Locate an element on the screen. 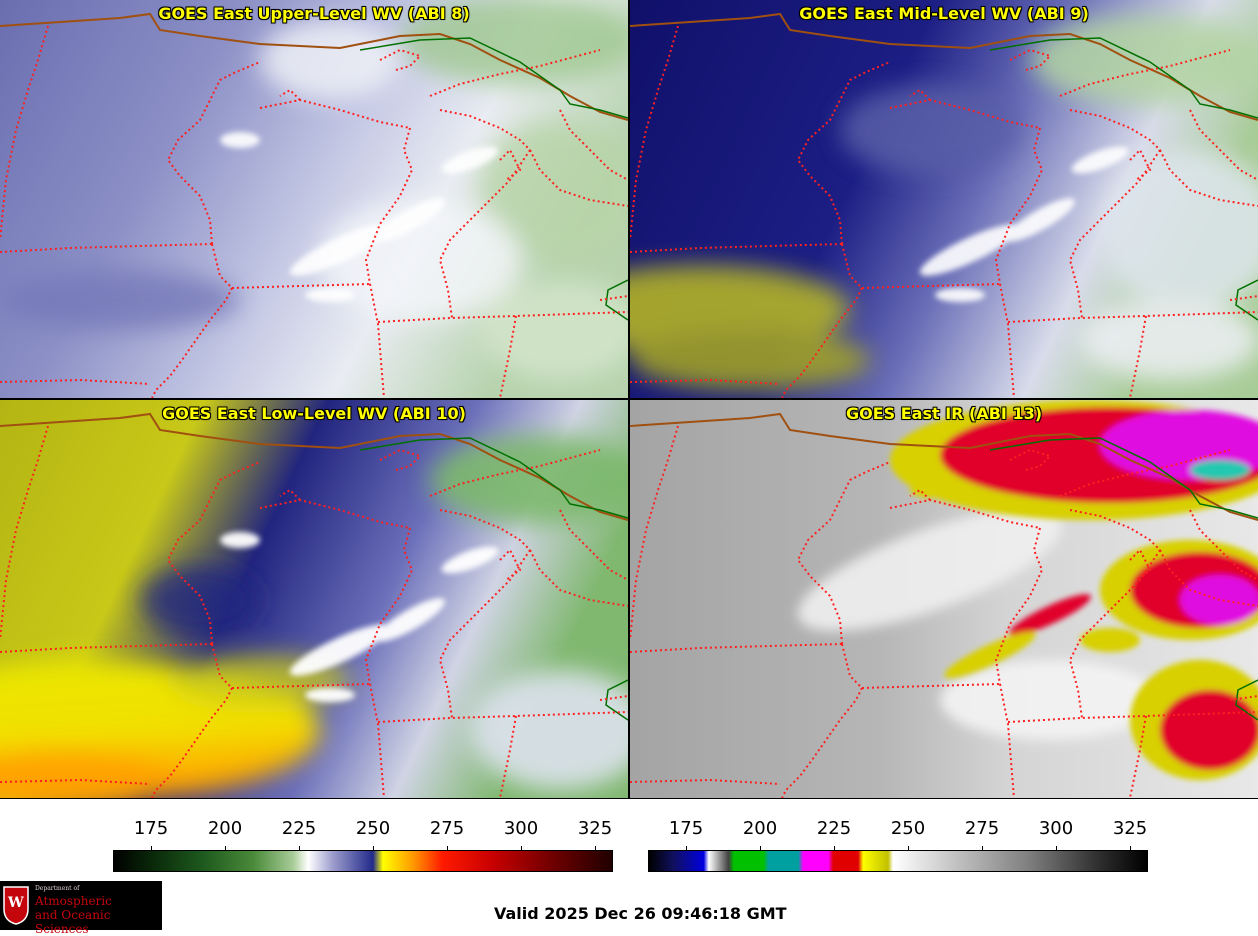  cbar-wv-tick-250: 250 is located at coordinates (373, 828).